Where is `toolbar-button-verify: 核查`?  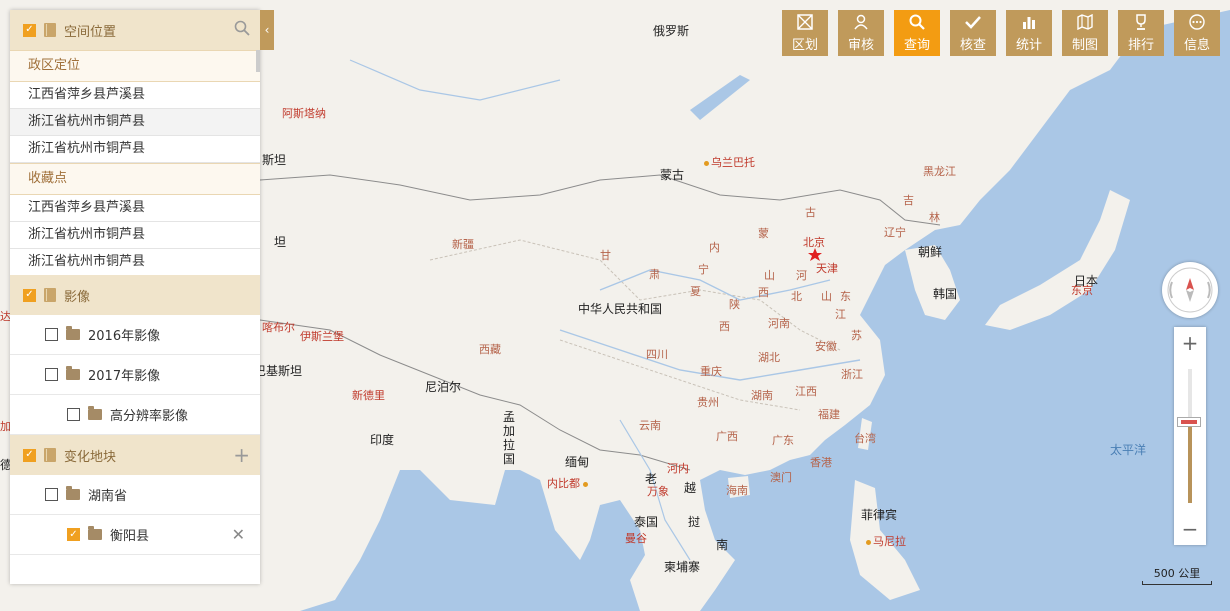
toolbar-button-verify: 核查 is located at coordinates (973, 33).